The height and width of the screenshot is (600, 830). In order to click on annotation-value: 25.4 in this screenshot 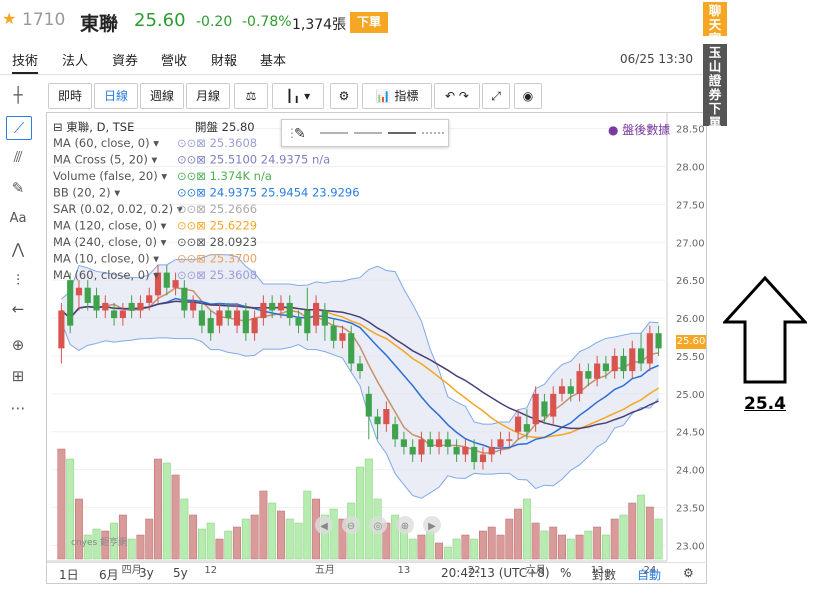, I will do `click(765, 404)`.